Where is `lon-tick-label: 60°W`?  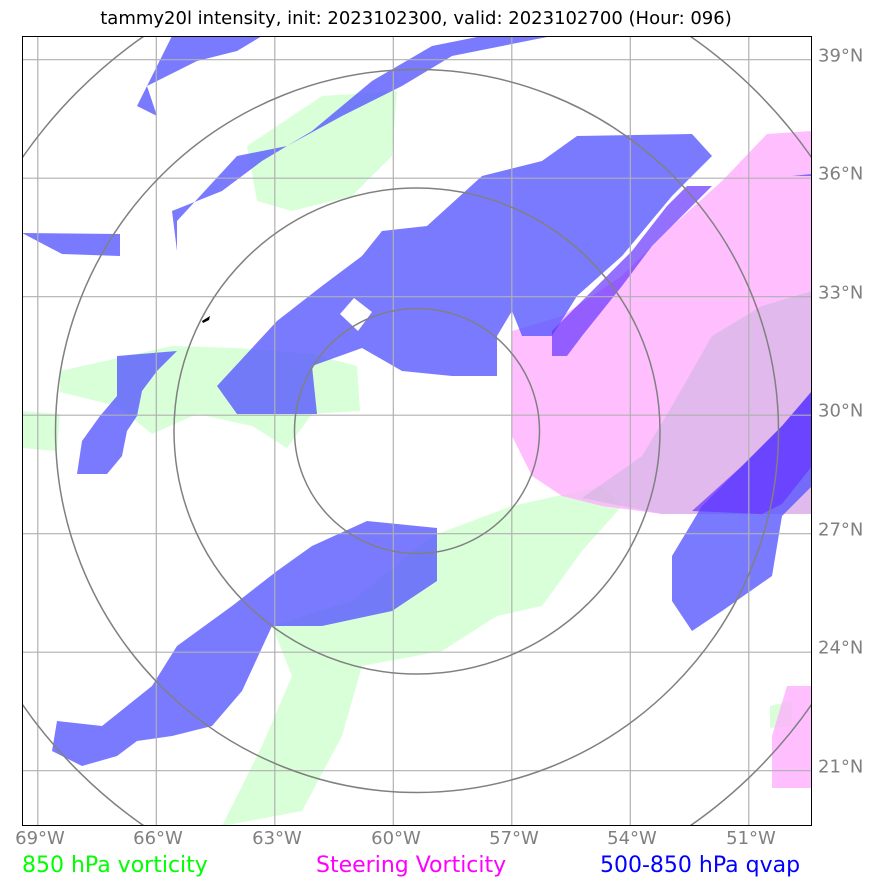 lon-tick-label: 60°W is located at coordinates (396, 838).